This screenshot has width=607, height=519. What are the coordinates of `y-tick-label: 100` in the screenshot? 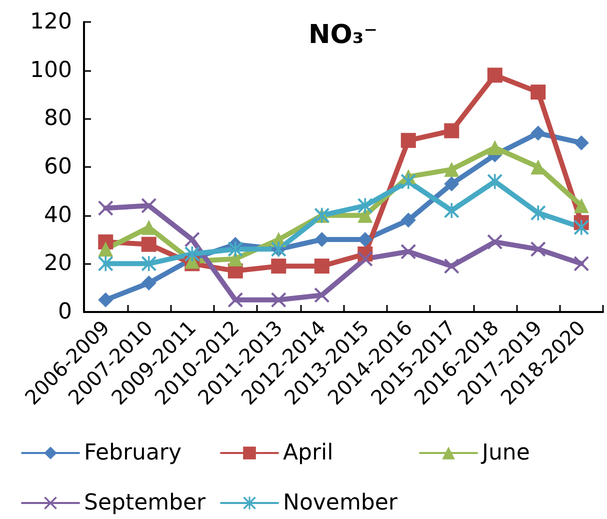 It's located at (51, 70).